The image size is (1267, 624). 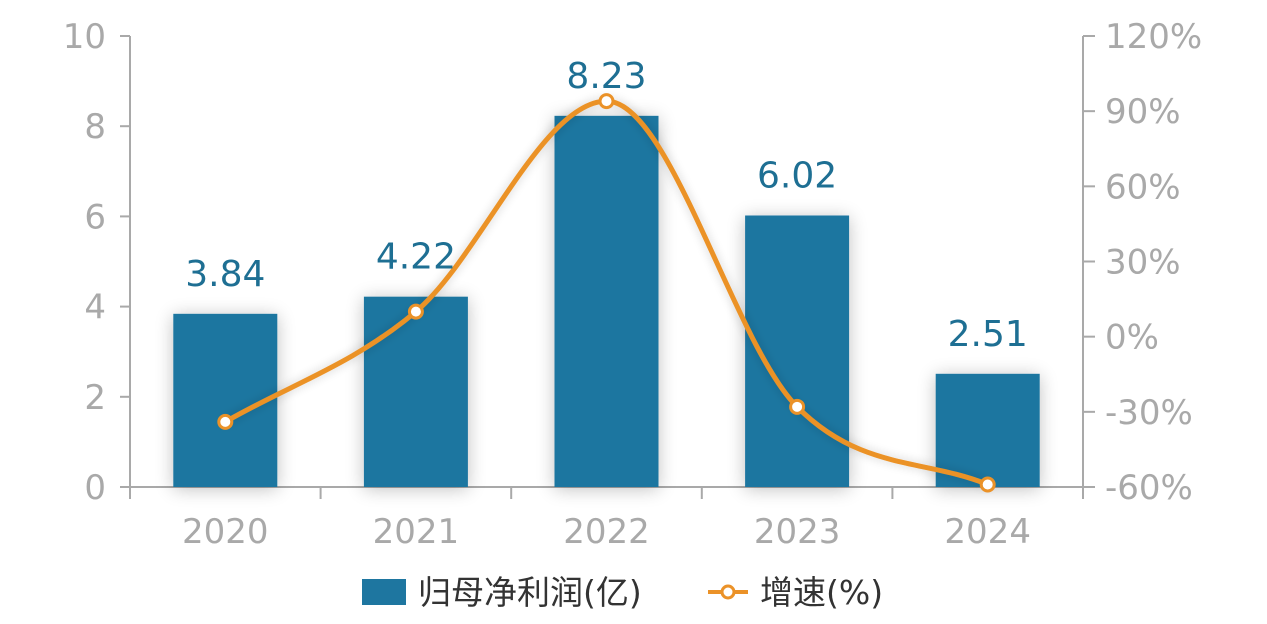 I want to click on legend: 归母净利润(亿) 增速(%), so click(x=622, y=592).